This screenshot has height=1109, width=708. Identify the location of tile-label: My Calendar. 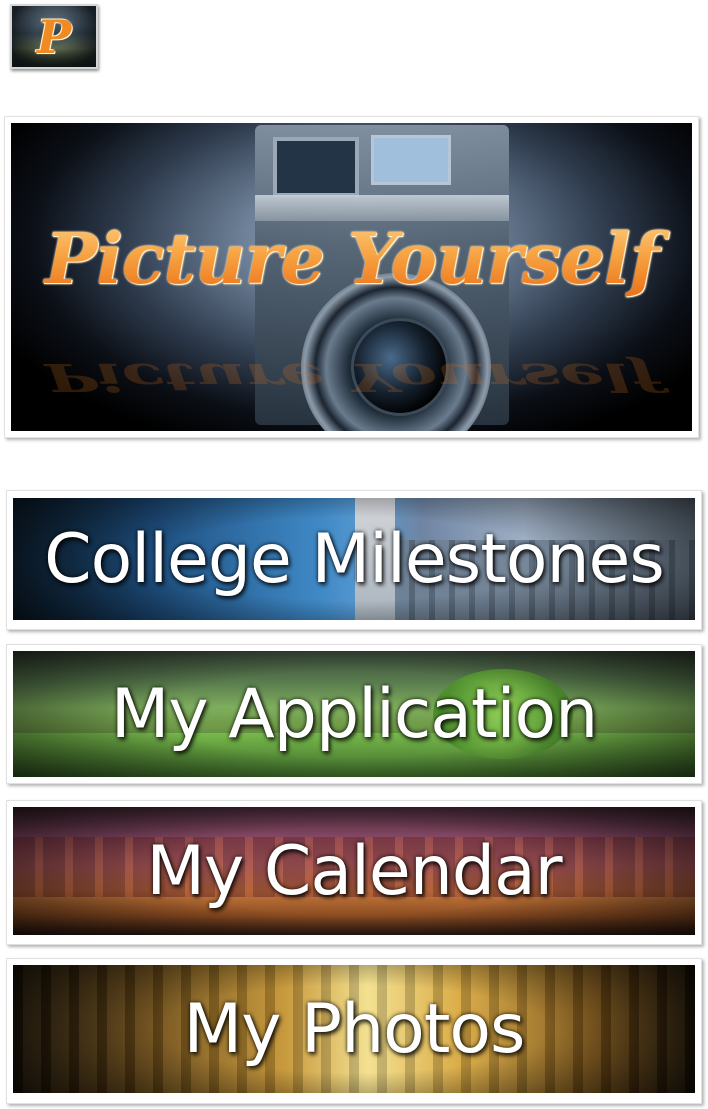
(354, 871).